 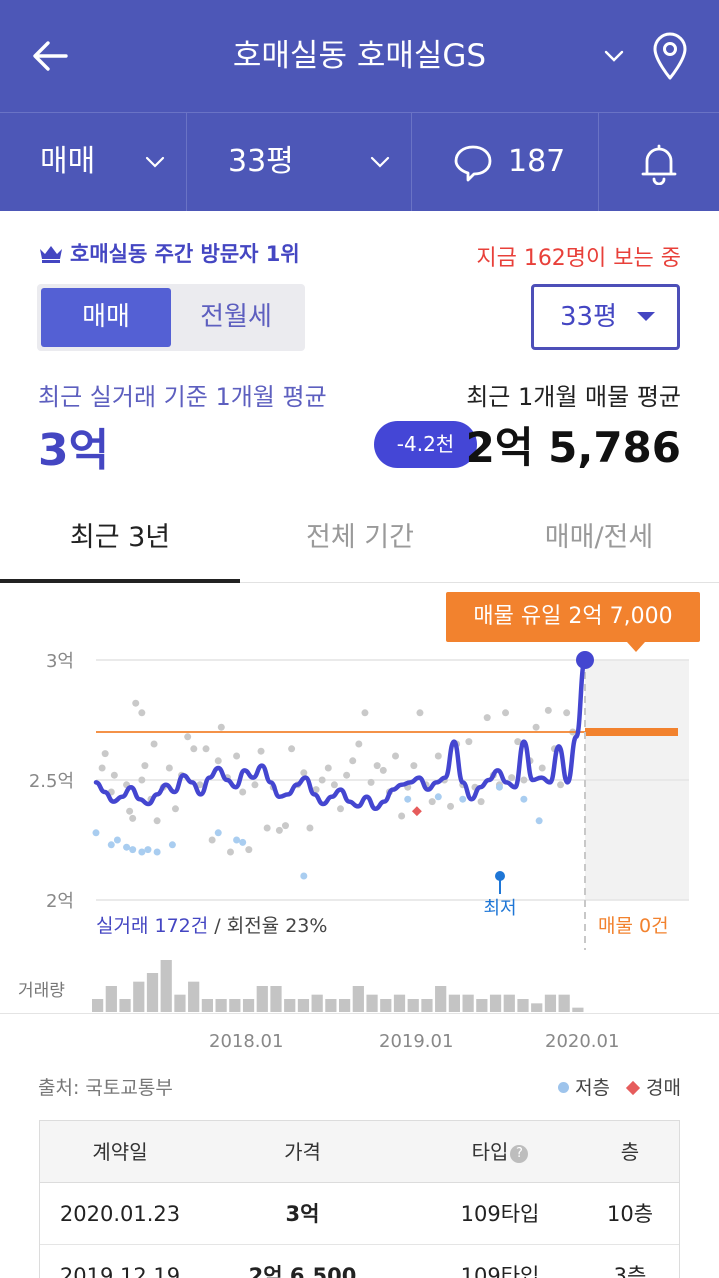 I want to click on visitor-rank: 호매실동 주간 방문자 1위, so click(x=169, y=253).